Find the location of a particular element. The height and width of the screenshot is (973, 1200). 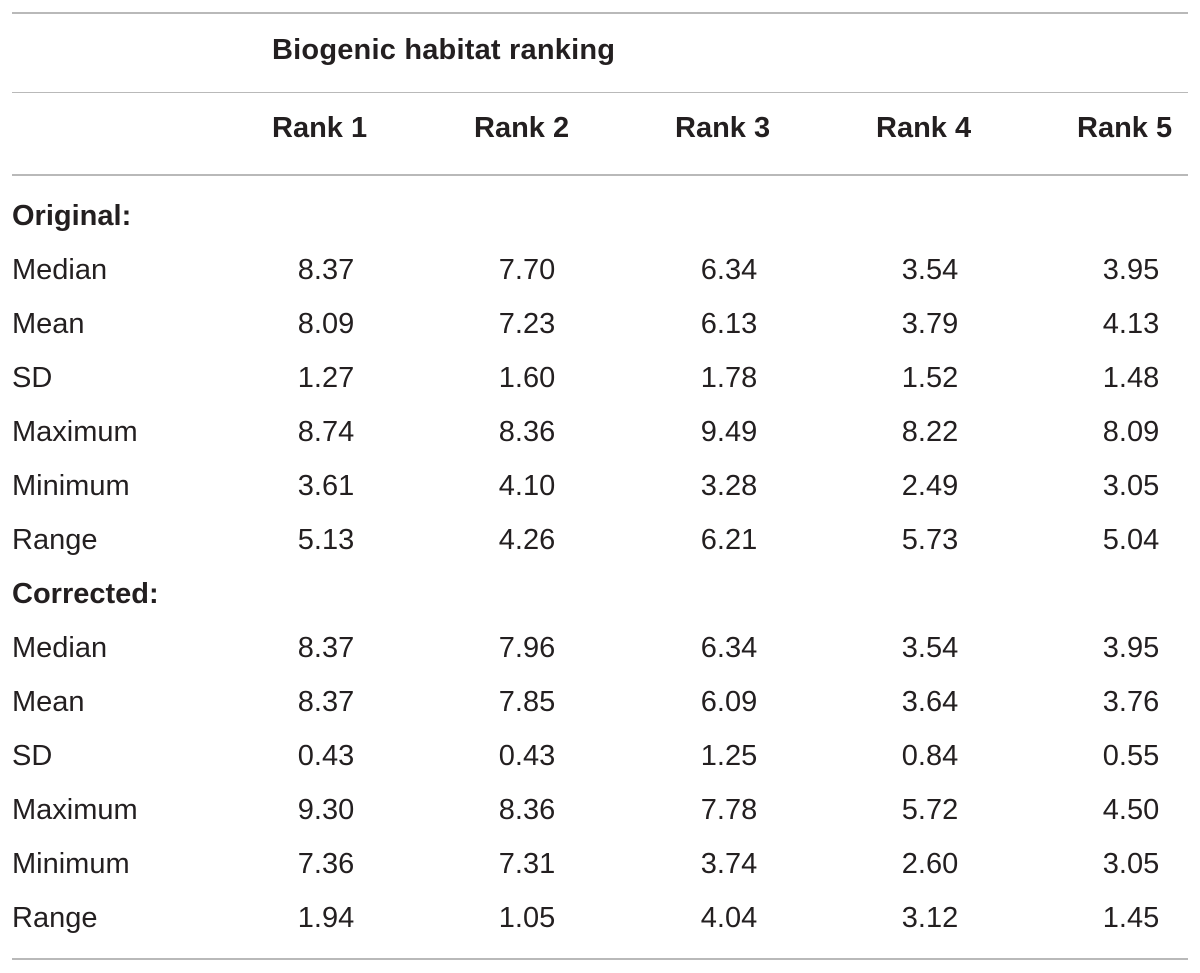

table-row: Range 5.13 4.26 6.21 5.73 5.04 is located at coordinates (600, 540).